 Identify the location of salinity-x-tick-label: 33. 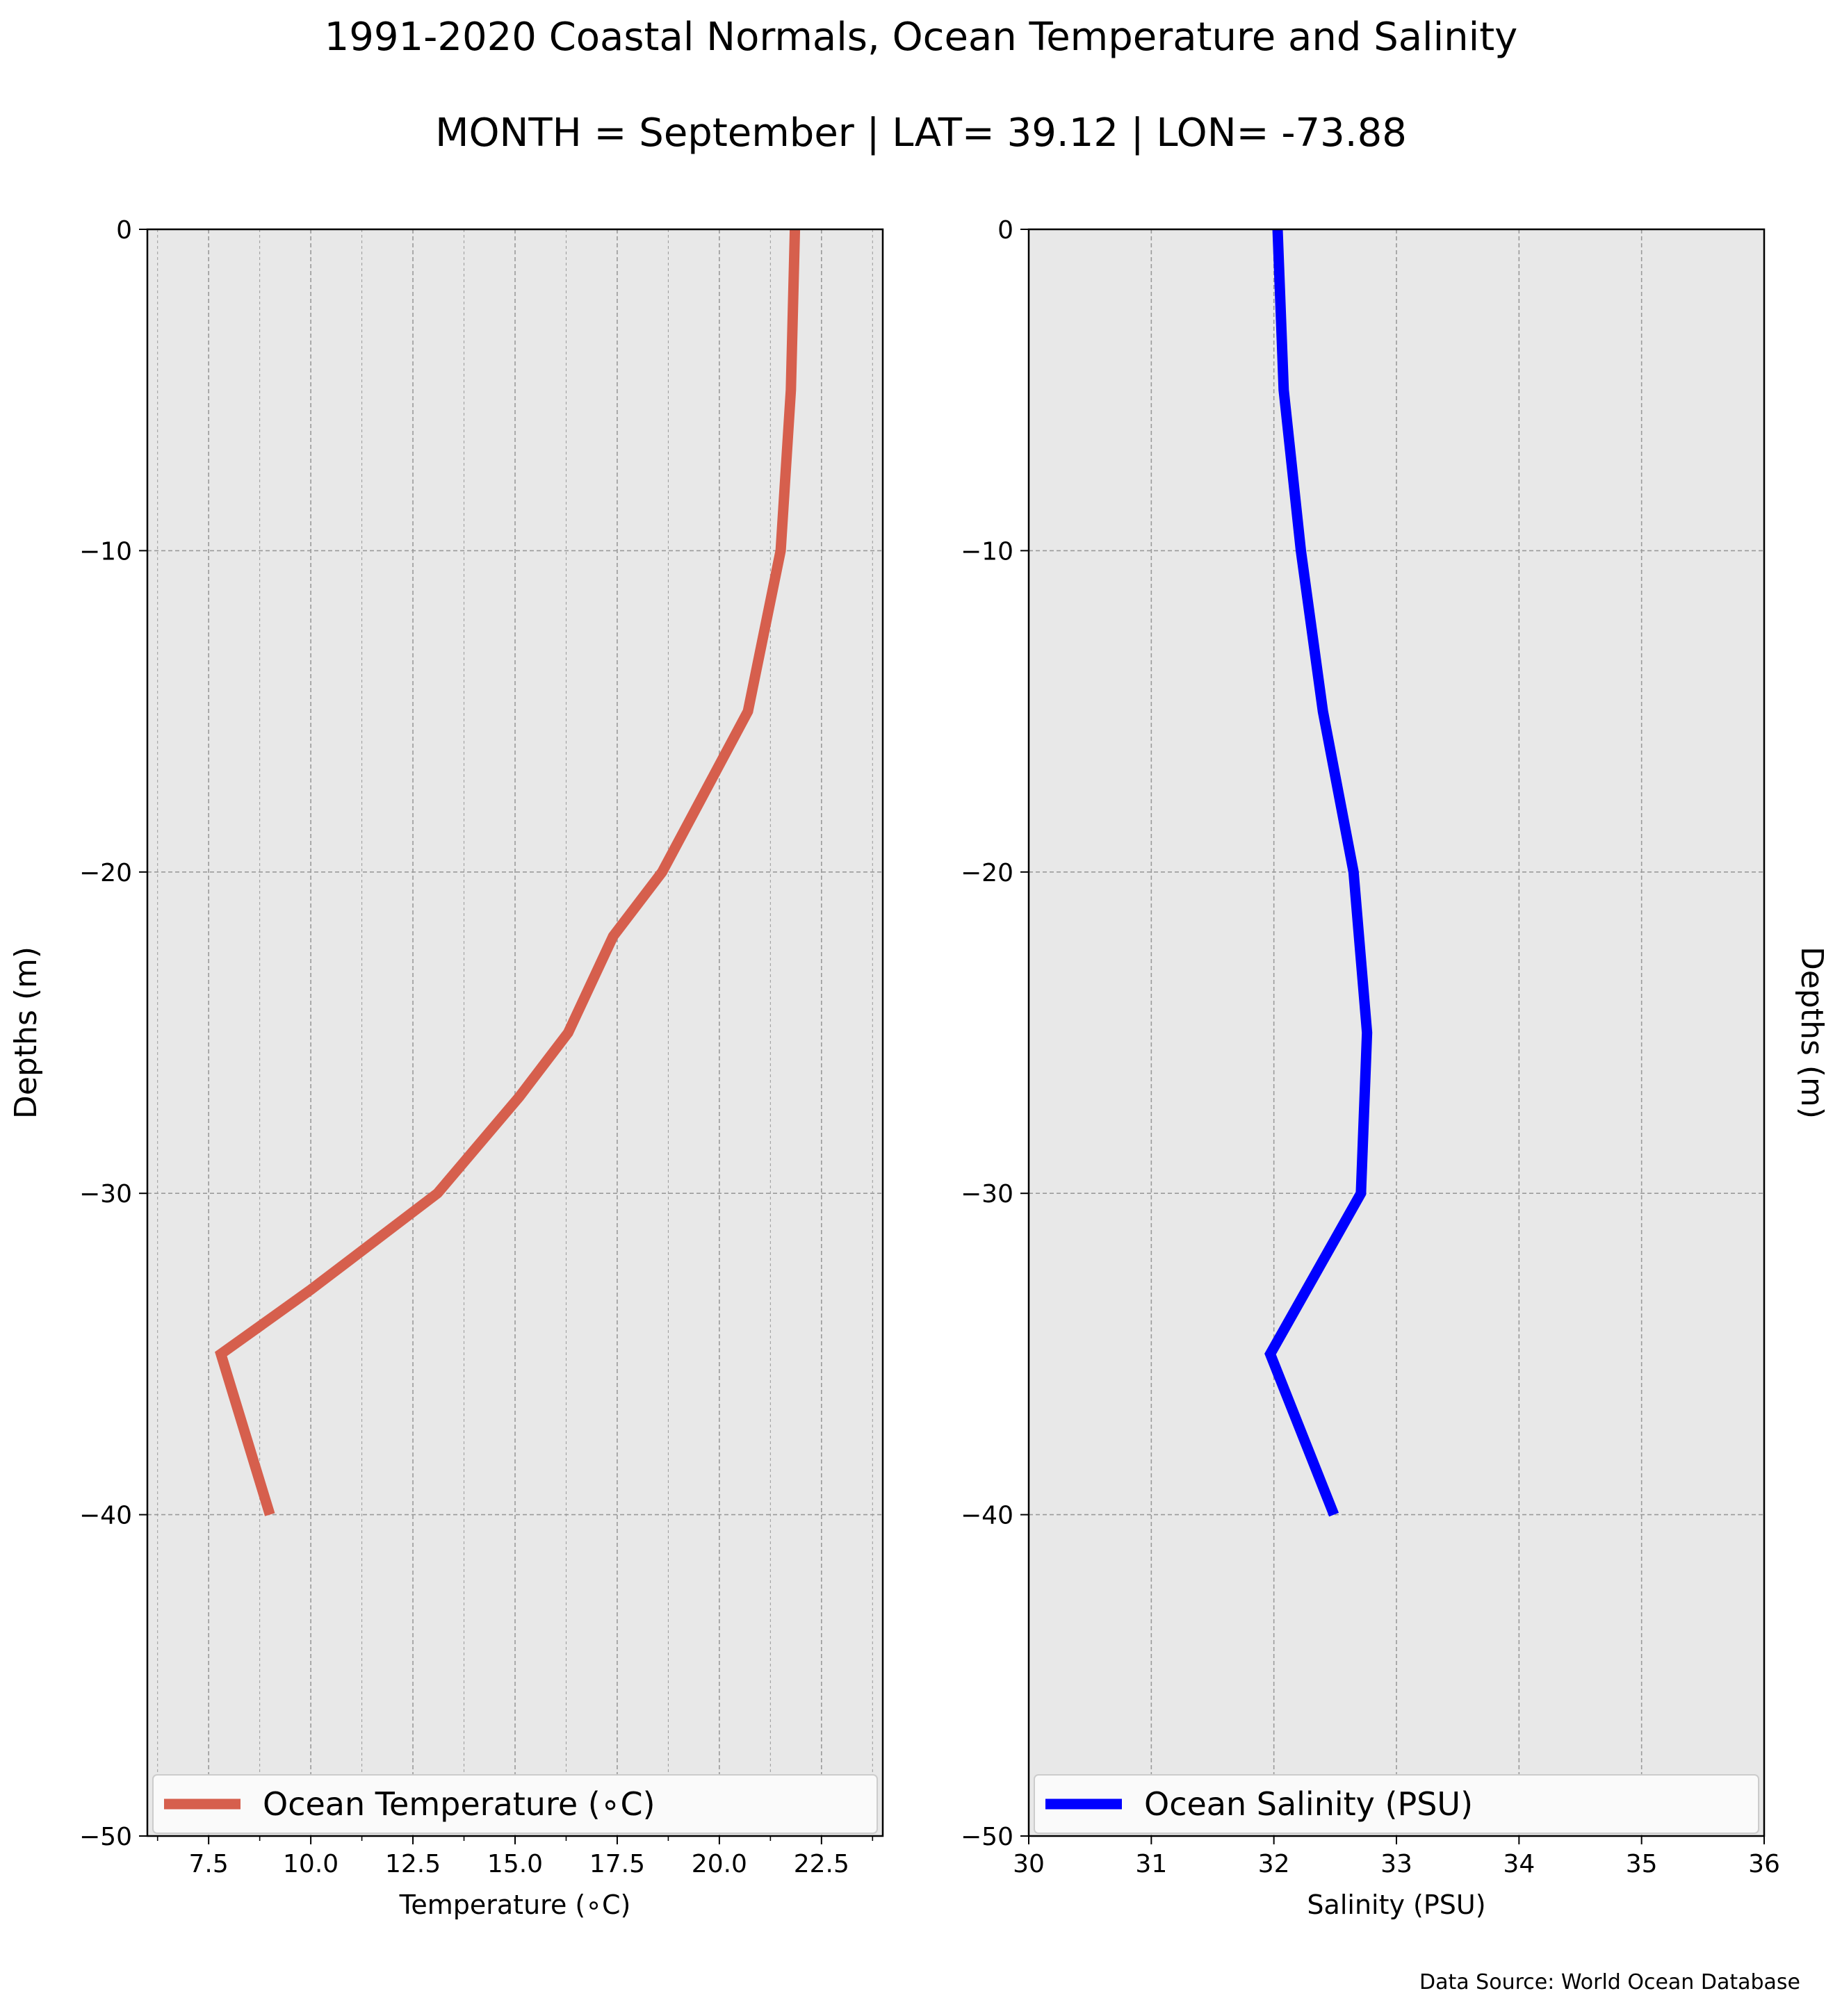
(1396, 1864).